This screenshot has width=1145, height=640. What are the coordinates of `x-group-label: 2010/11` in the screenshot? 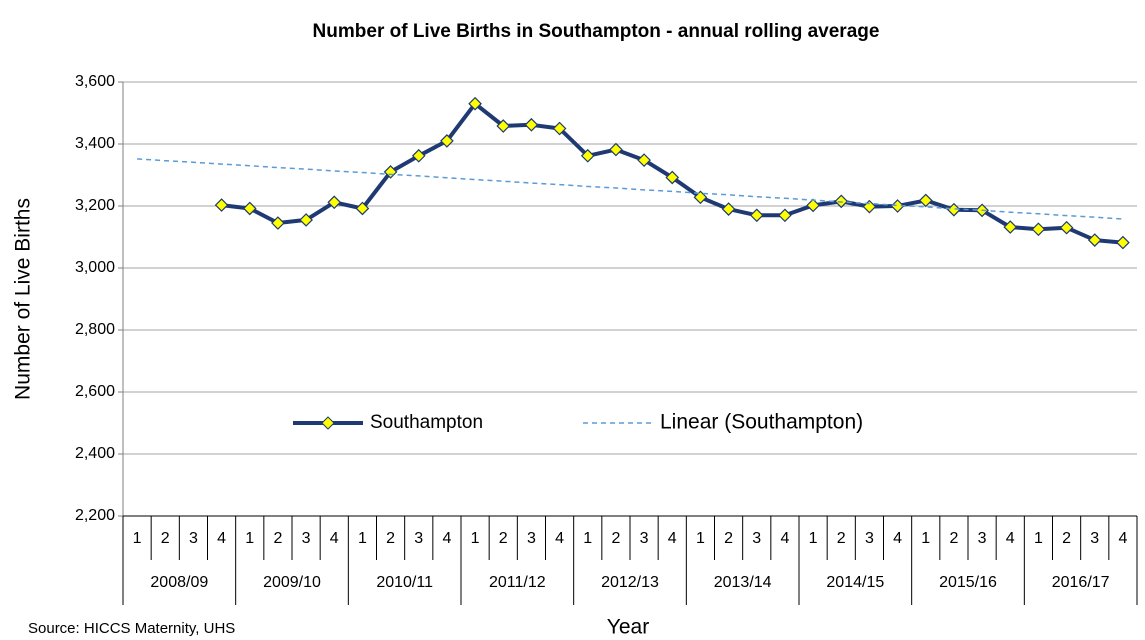 It's located at (404, 582).